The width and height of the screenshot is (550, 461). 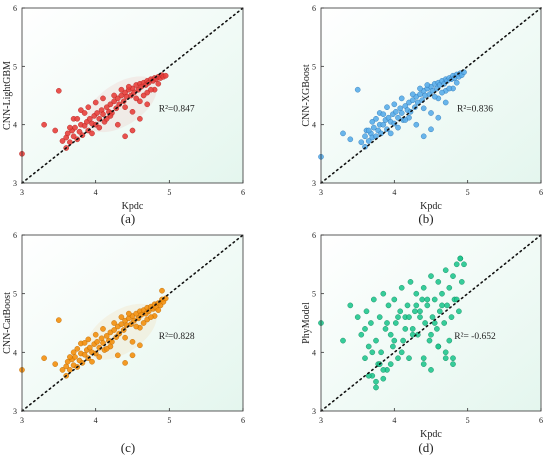 I want to click on y-tick-label: 3, so click(x=15, y=411).